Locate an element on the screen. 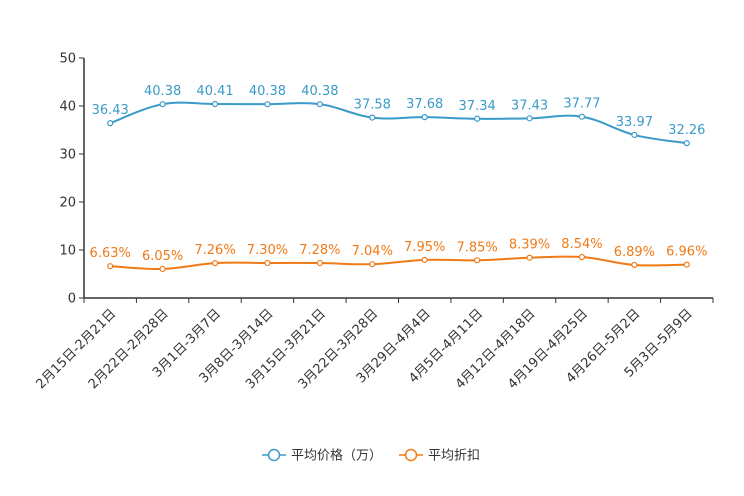 The height and width of the screenshot is (496, 744). data-label: 36.43 is located at coordinates (110, 110).